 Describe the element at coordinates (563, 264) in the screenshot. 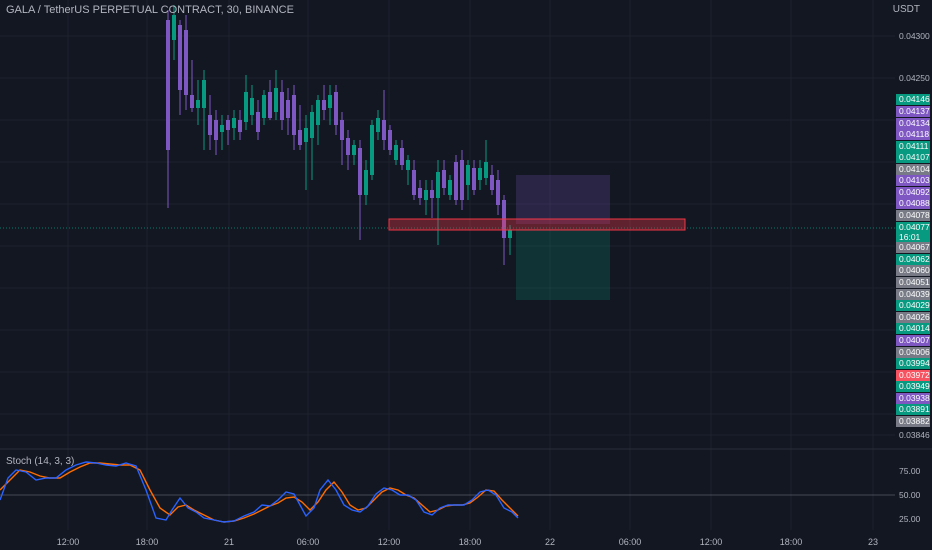

I see `short-position-target-zone` at that location.